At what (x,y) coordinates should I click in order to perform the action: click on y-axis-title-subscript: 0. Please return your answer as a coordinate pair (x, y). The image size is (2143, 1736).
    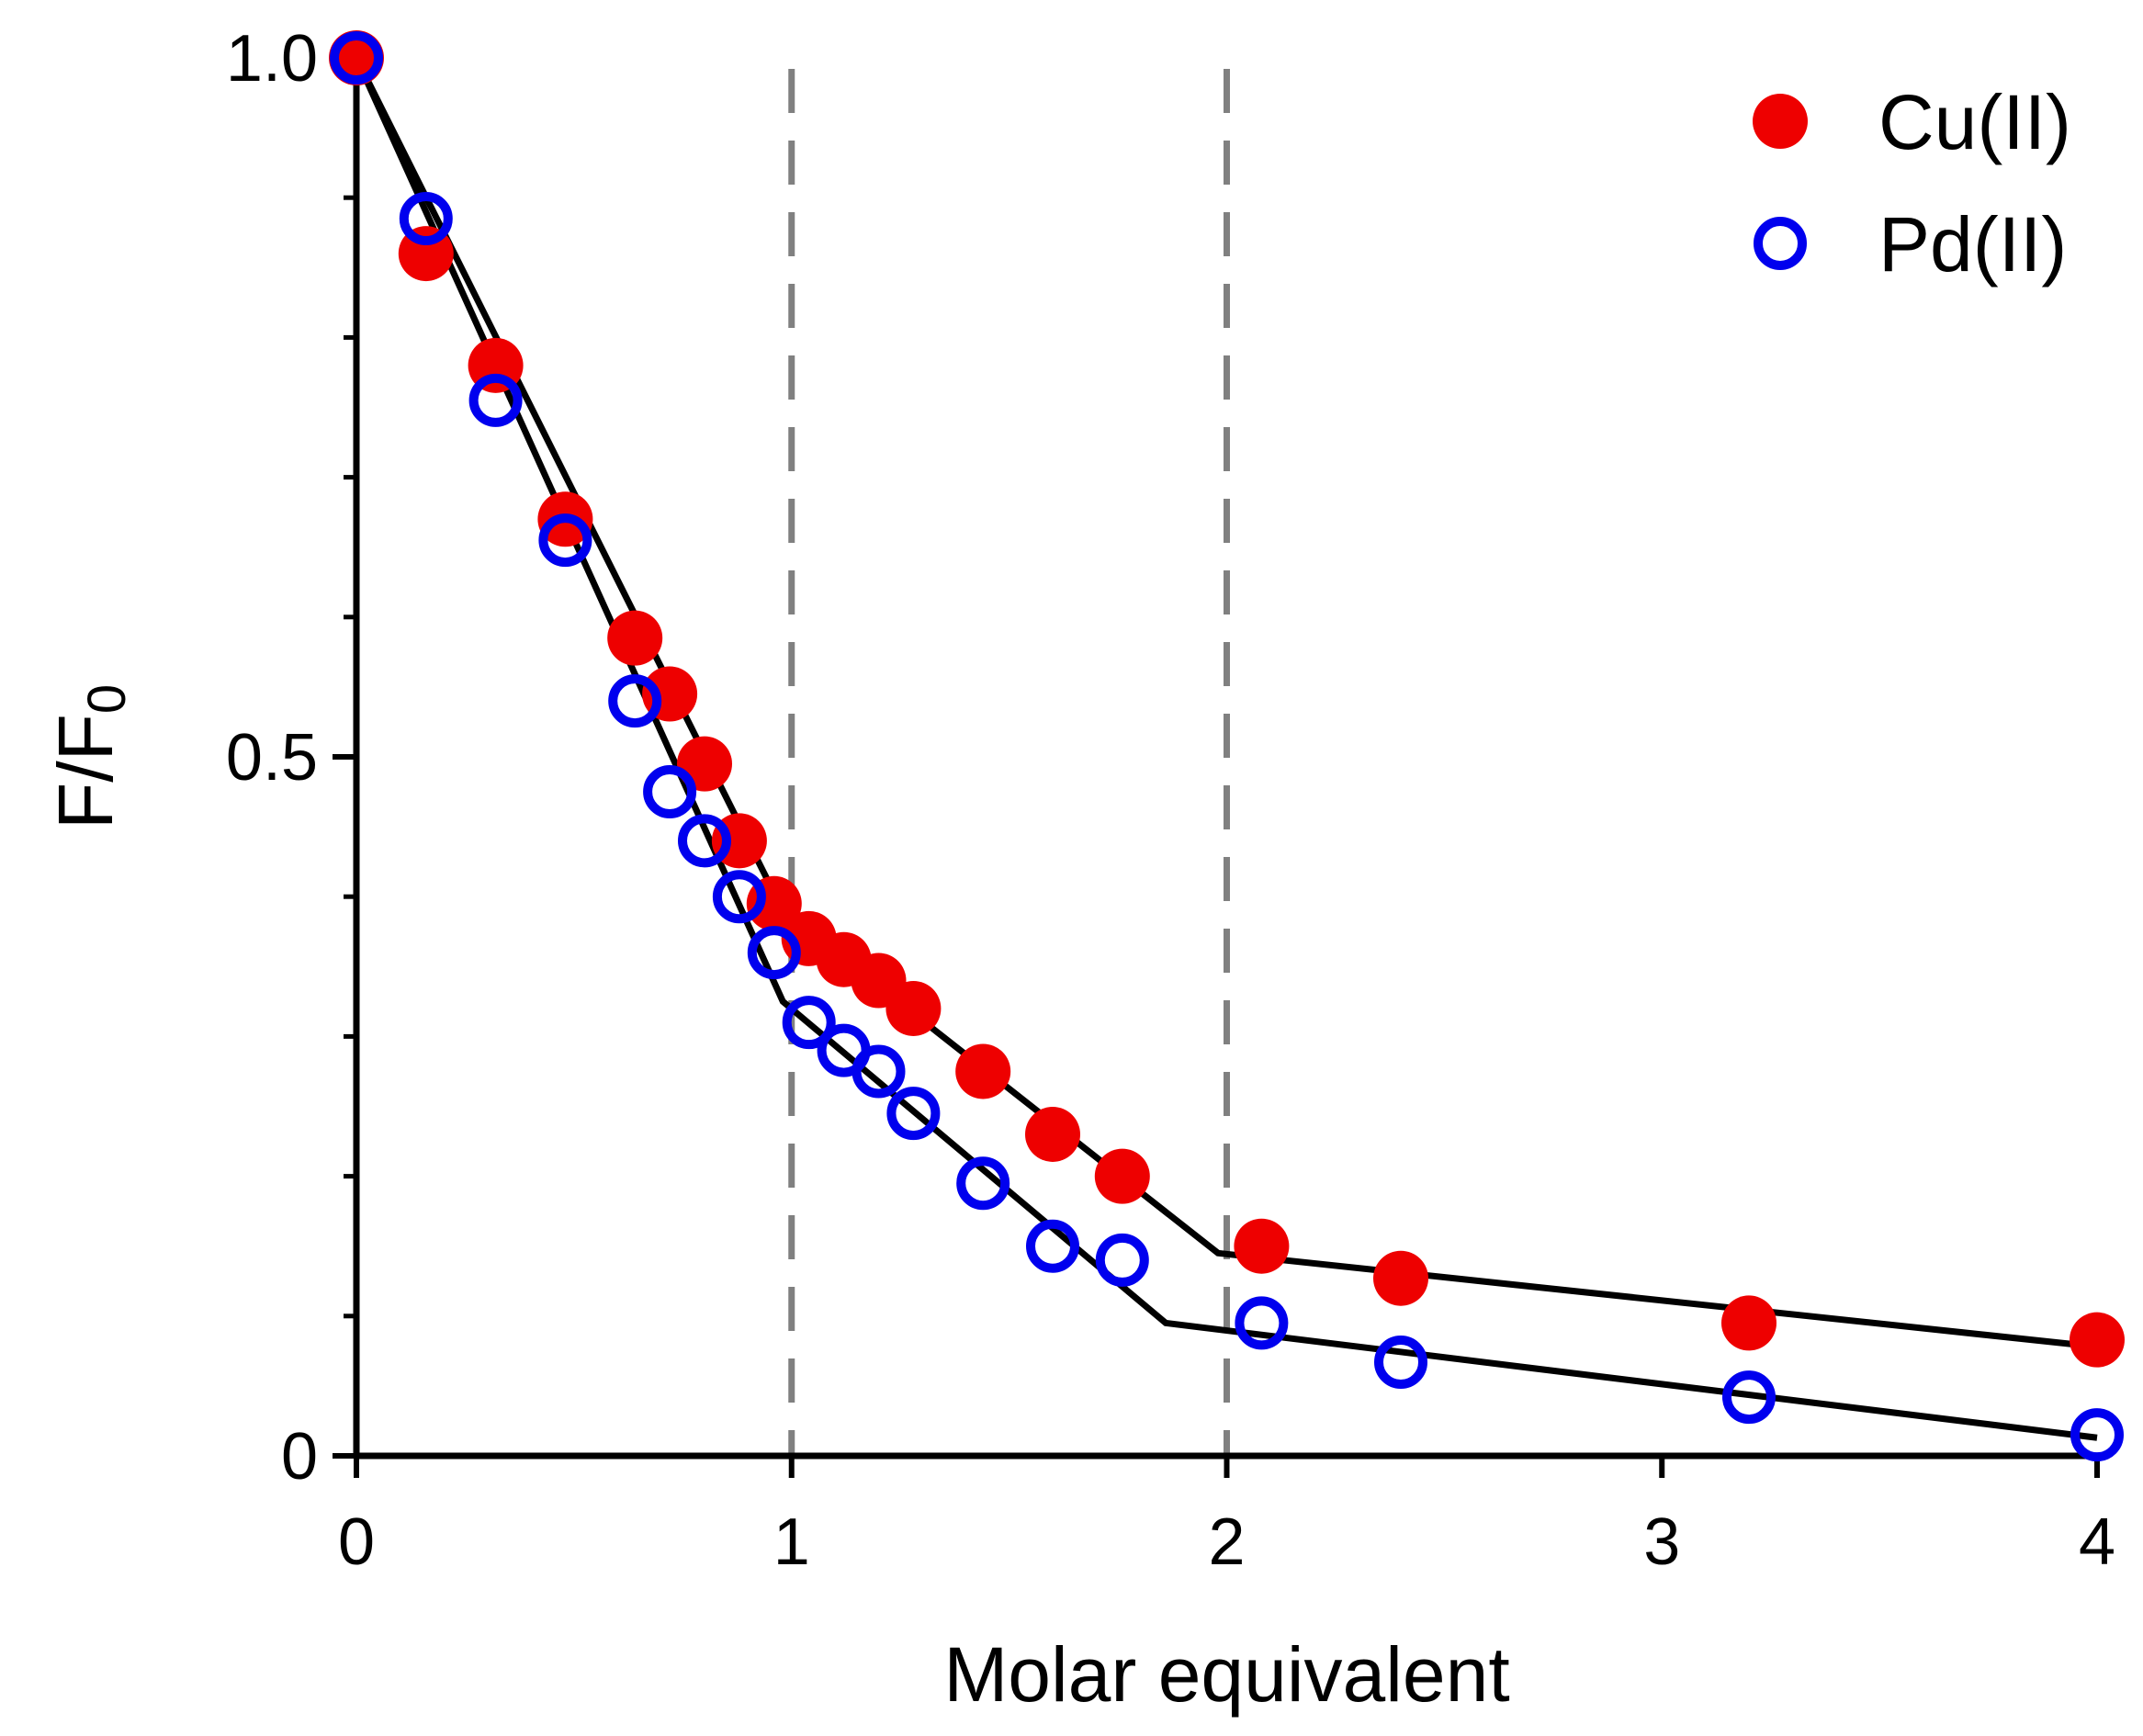
    Looking at the image, I should click on (107, 699).